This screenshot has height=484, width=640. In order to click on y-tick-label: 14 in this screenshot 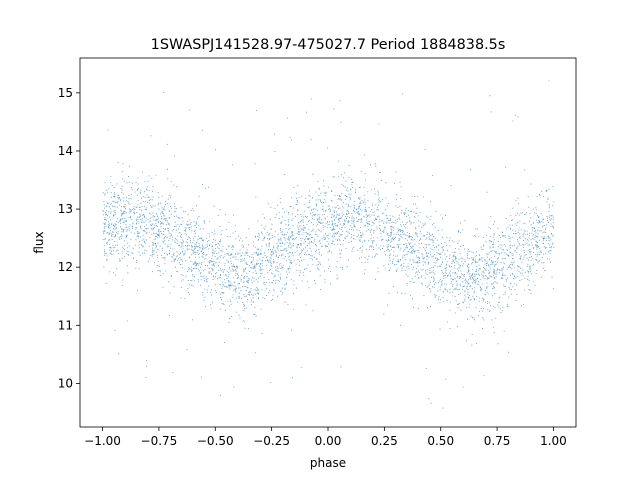, I will do `click(65, 151)`.